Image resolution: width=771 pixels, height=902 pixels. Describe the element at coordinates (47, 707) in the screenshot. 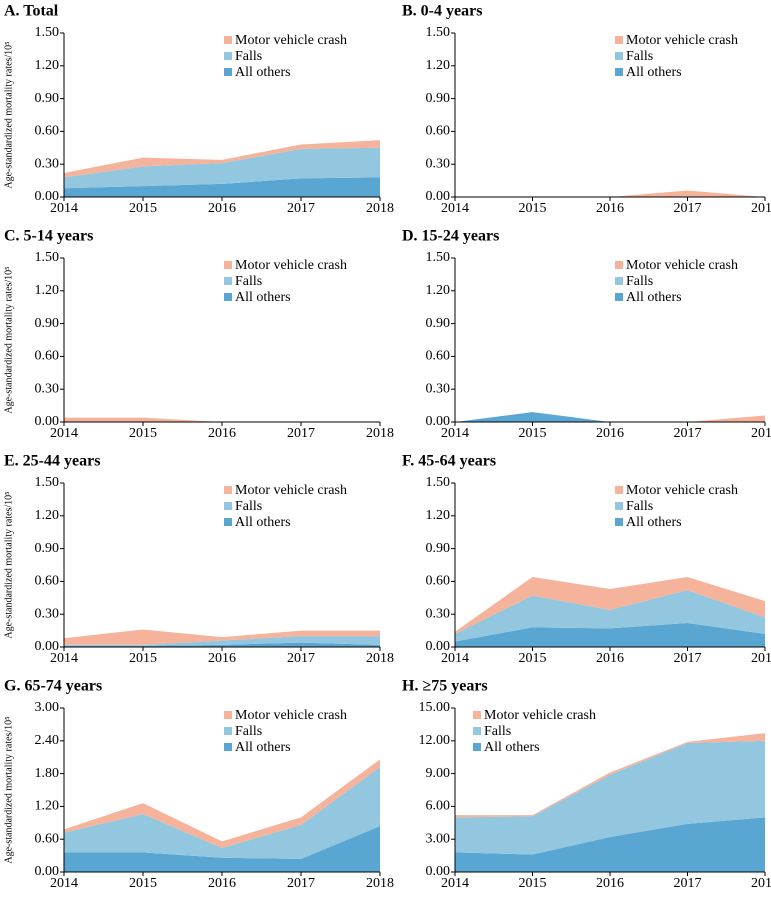

I see `y-tick-label: 3.00` at that location.